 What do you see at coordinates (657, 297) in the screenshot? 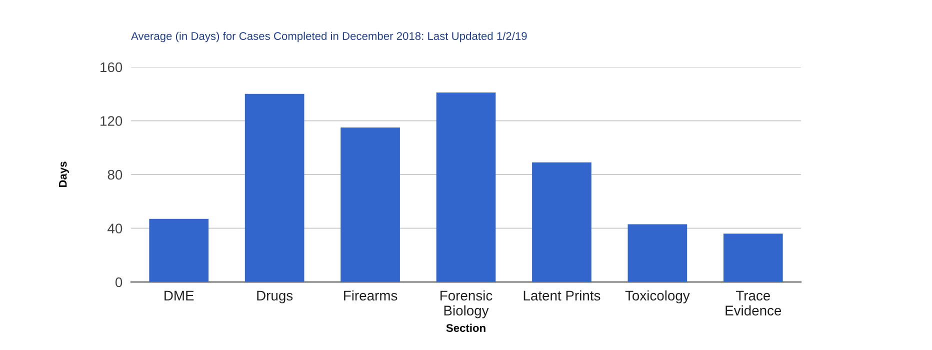
I see `x-tick-label: Toxicology` at bounding box center [657, 297].